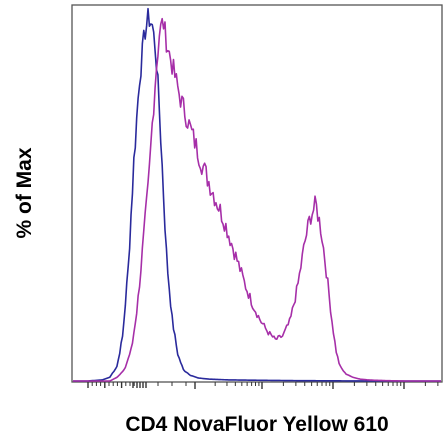 This screenshot has height=442, width=448. Describe the element at coordinates (24, 192) in the screenshot. I see `y-axis-title: % of Max` at that location.